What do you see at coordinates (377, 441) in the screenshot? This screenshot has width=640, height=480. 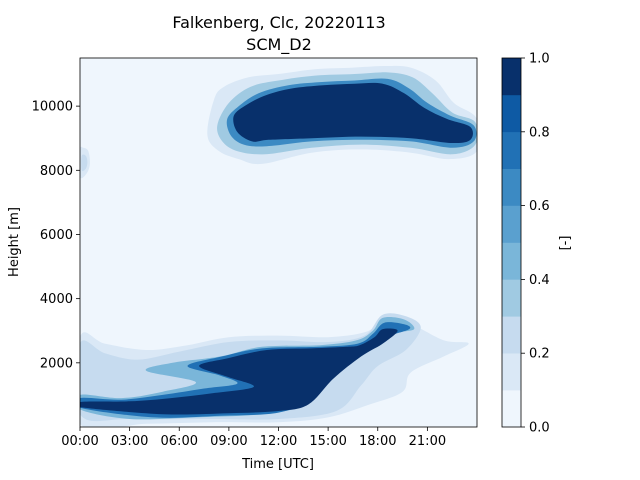 I see `x-tick-label: 18:00` at bounding box center [377, 441].